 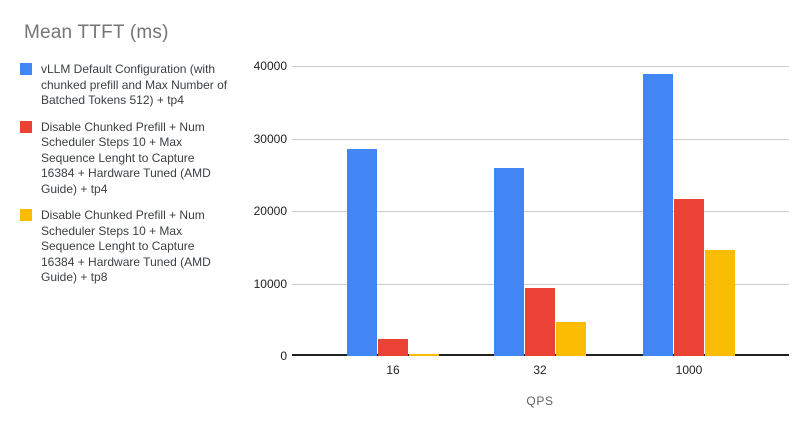 I want to click on bar-series0-qps32, so click(x=509, y=261).